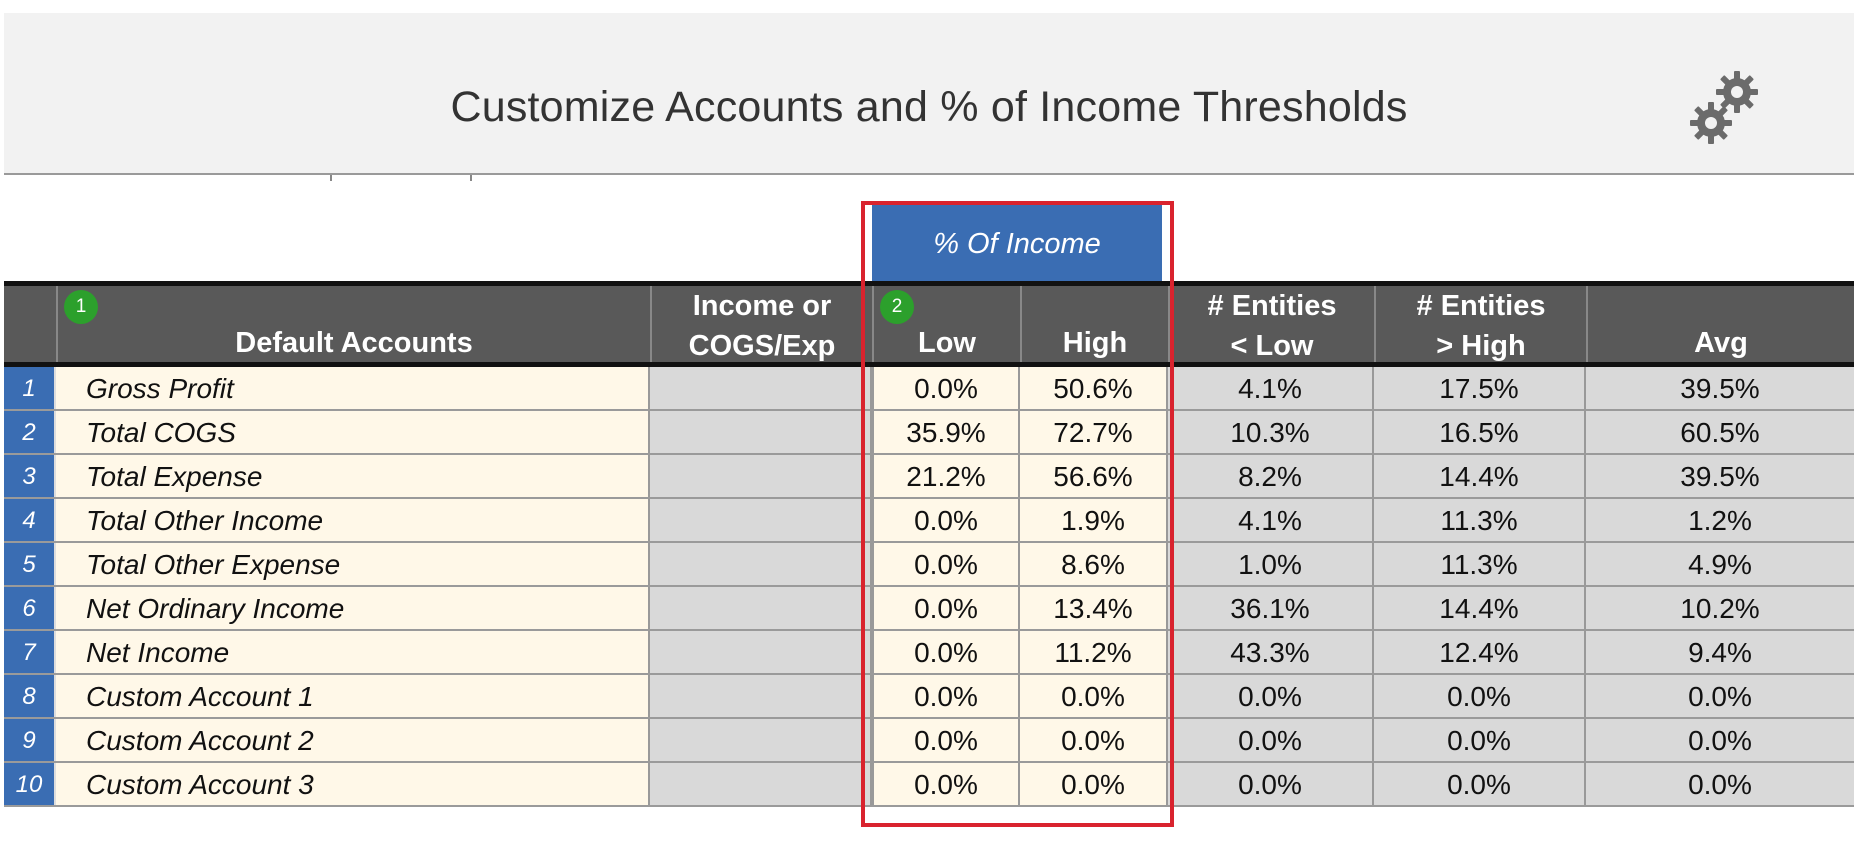 This screenshot has width=1854, height=856. What do you see at coordinates (30, 740) in the screenshot?
I see `row-number: 9` at bounding box center [30, 740].